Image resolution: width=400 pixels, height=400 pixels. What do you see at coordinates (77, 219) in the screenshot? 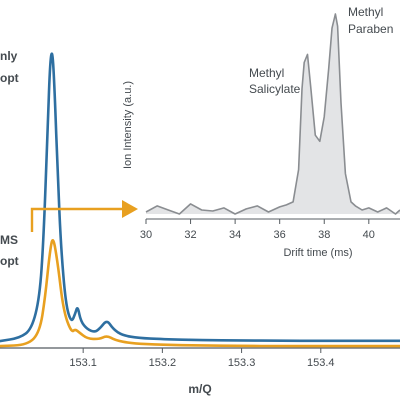
I see `callout-arrow-shaft` at bounding box center [77, 219].